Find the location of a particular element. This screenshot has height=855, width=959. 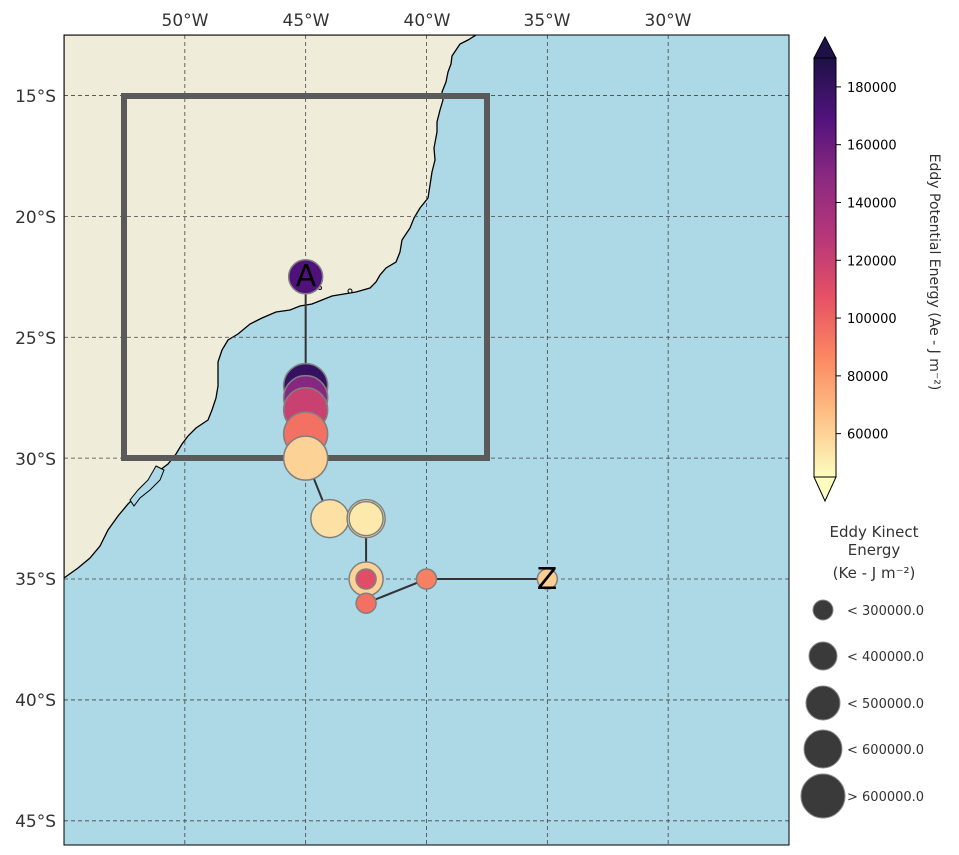

colorbar-extend-bottom is located at coordinates (825, 489).